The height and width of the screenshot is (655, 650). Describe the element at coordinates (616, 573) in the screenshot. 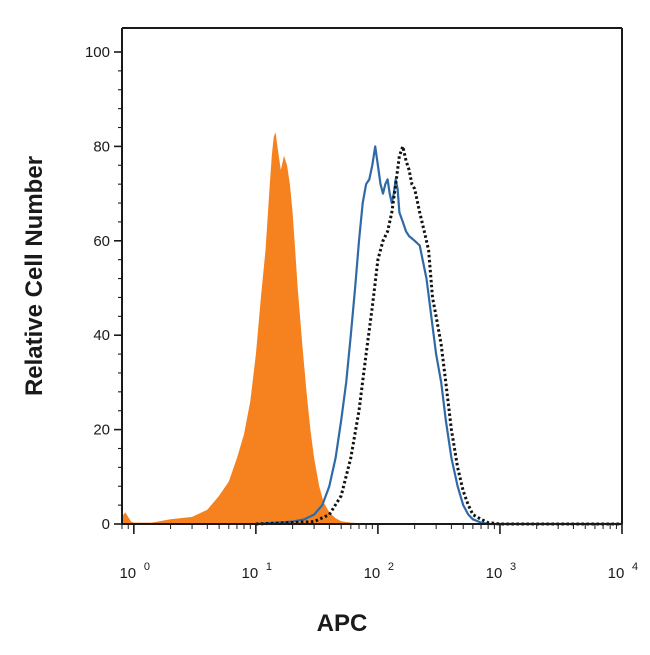

I see `x-tick-label-10000: 10` at that location.